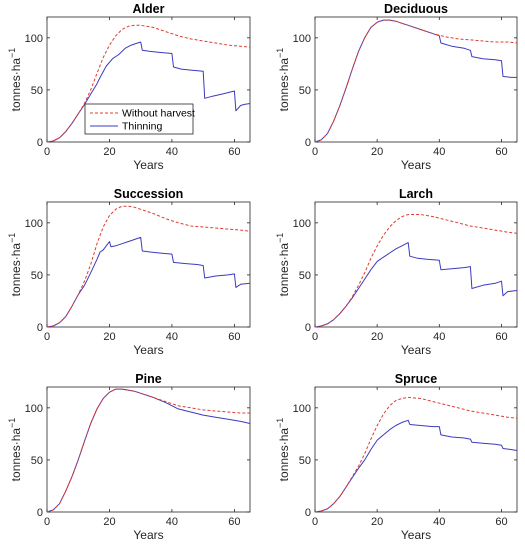 Image resolution: width=525 pixels, height=550 pixels. What do you see at coordinates (142, 127) in the screenshot?
I see `legend-label: Thinning` at bounding box center [142, 127].